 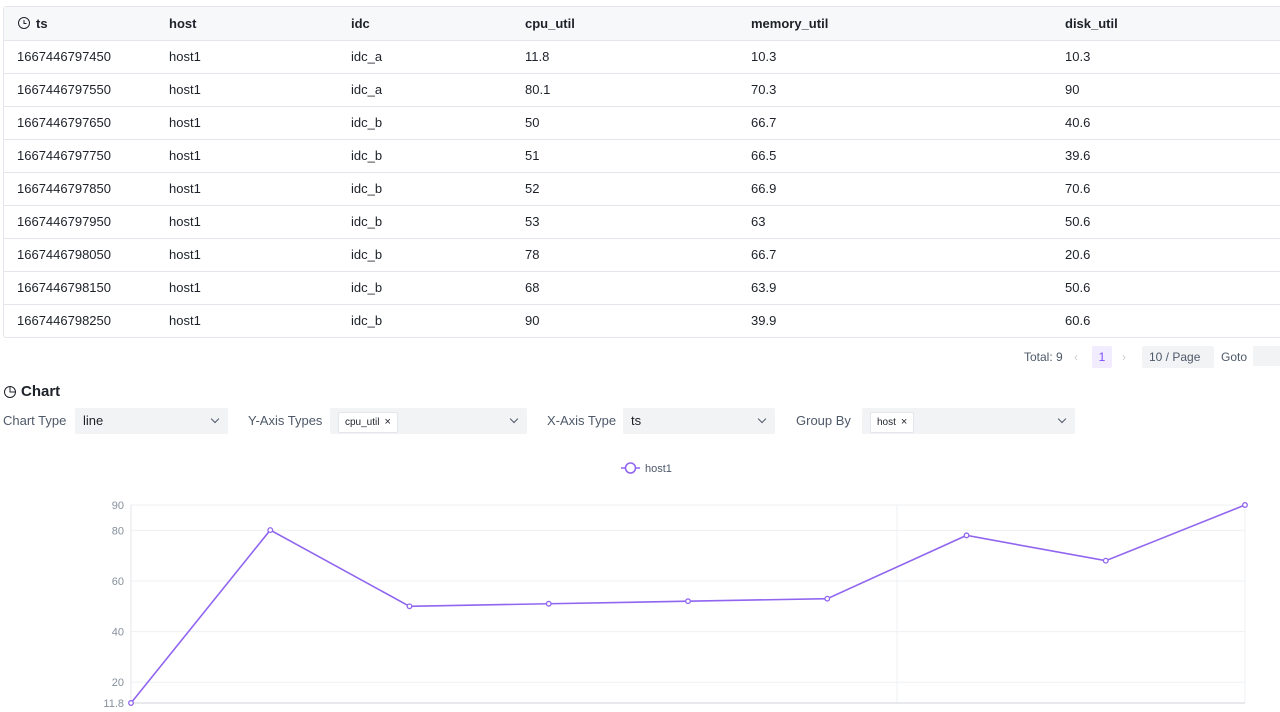 I want to click on y-tick-label: 40, so click(x=118, y=633).